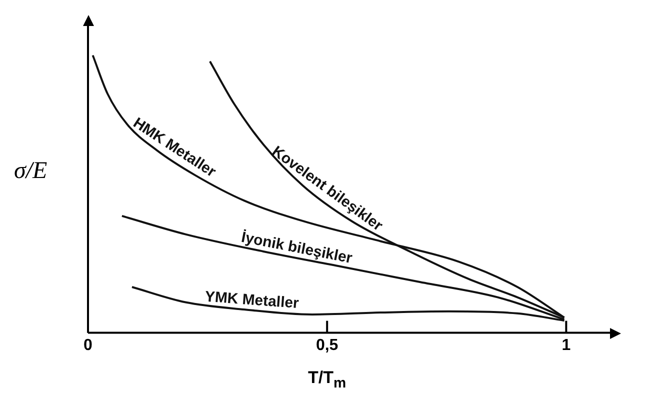 Image resolution: width=648 pixels, height=417 pixels. Describe the element at coordinates (31, 171) in the screenshot. I see `y-axis-title: σ/E` at that location.